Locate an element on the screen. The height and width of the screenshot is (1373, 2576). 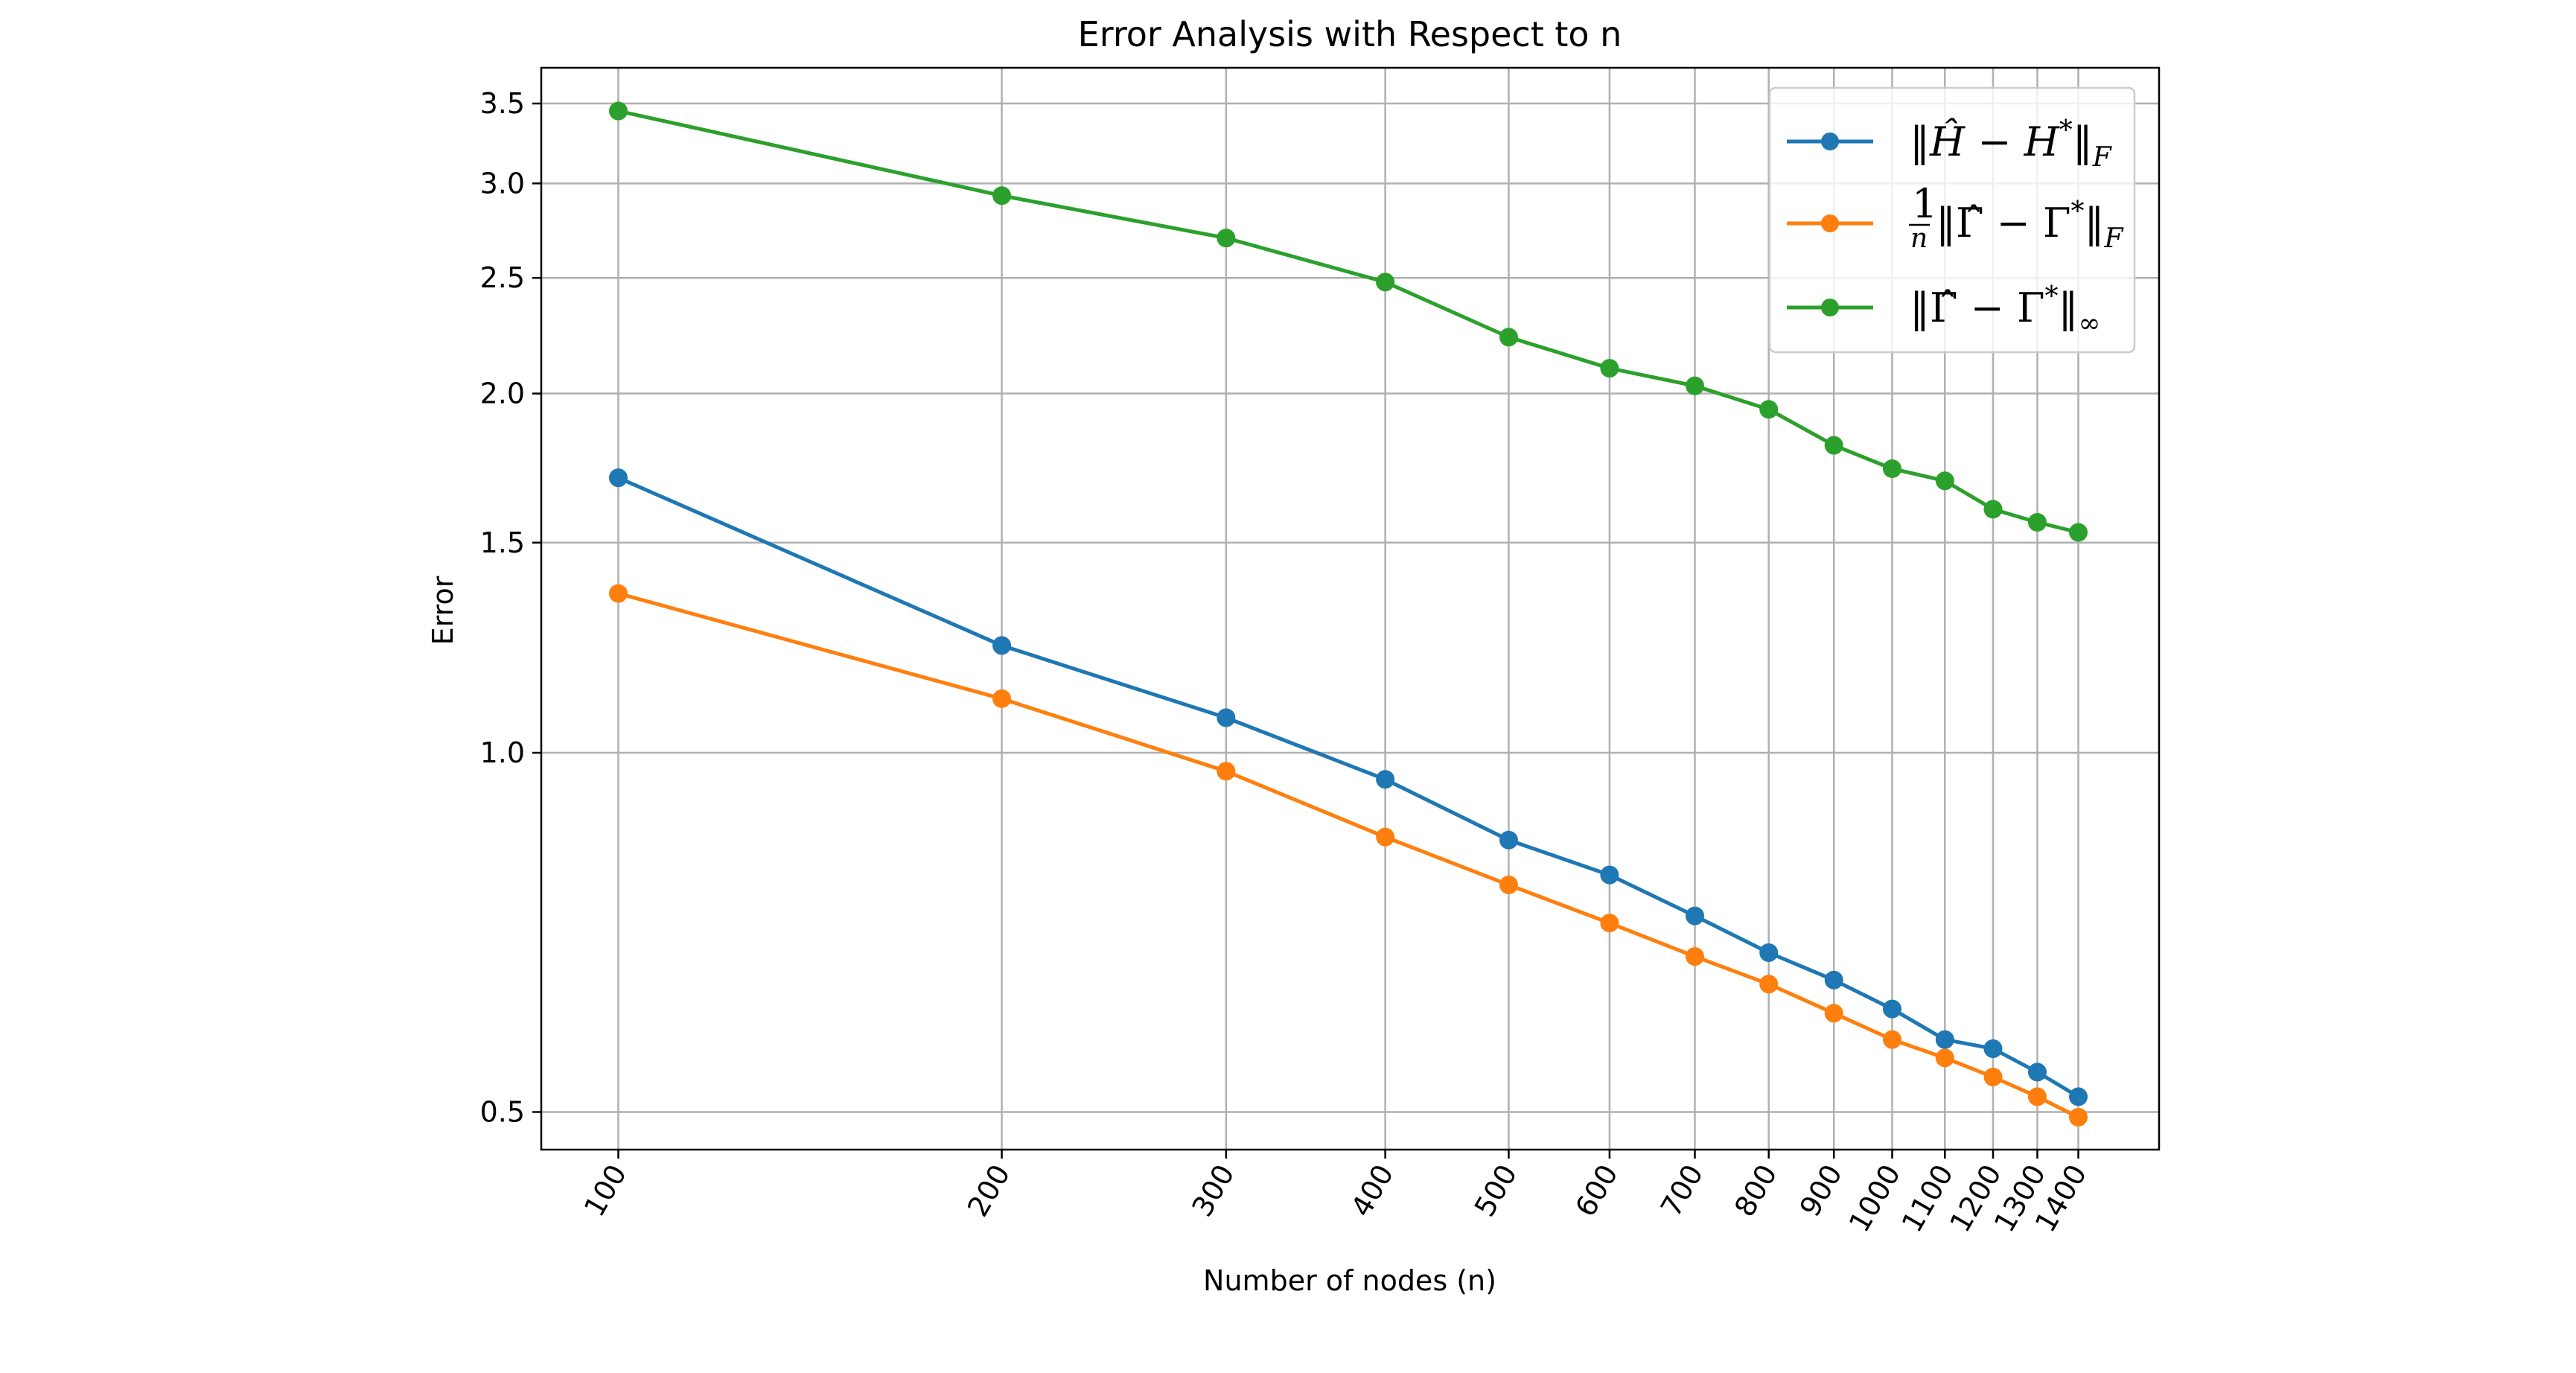
y-tick-label: 3.0 is located at coordinates (502, 183).